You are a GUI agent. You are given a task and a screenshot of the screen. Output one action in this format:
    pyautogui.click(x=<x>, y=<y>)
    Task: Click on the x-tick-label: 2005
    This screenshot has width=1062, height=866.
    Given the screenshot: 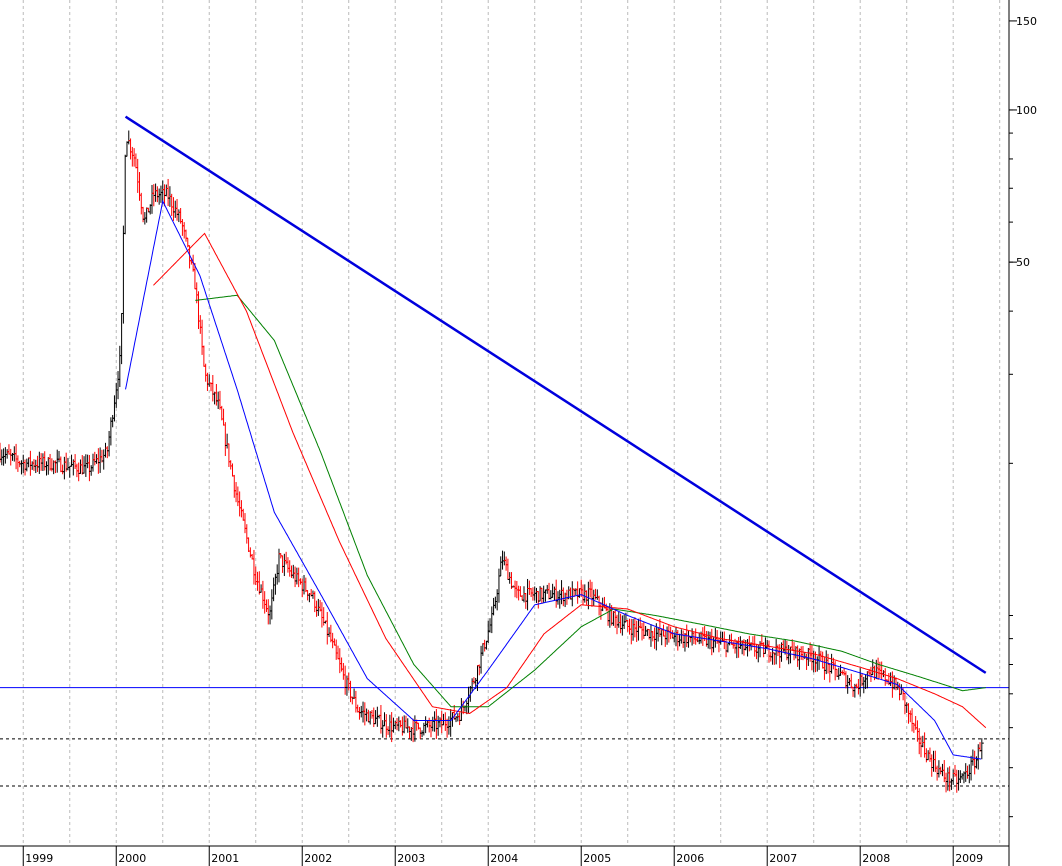 What is the action you would take?
    pyautogui.click(x=597, y=858)
    